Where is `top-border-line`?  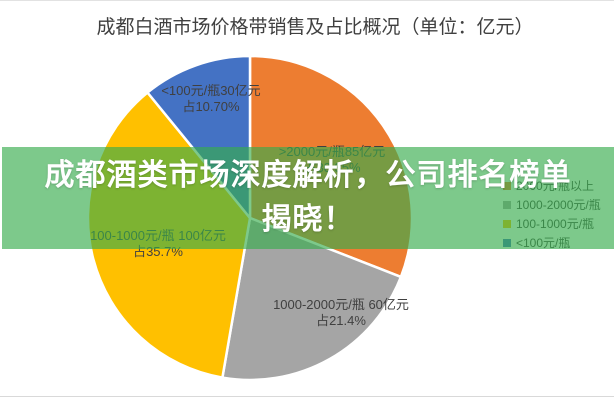
top-border-line is located at coordinates (307, 0).